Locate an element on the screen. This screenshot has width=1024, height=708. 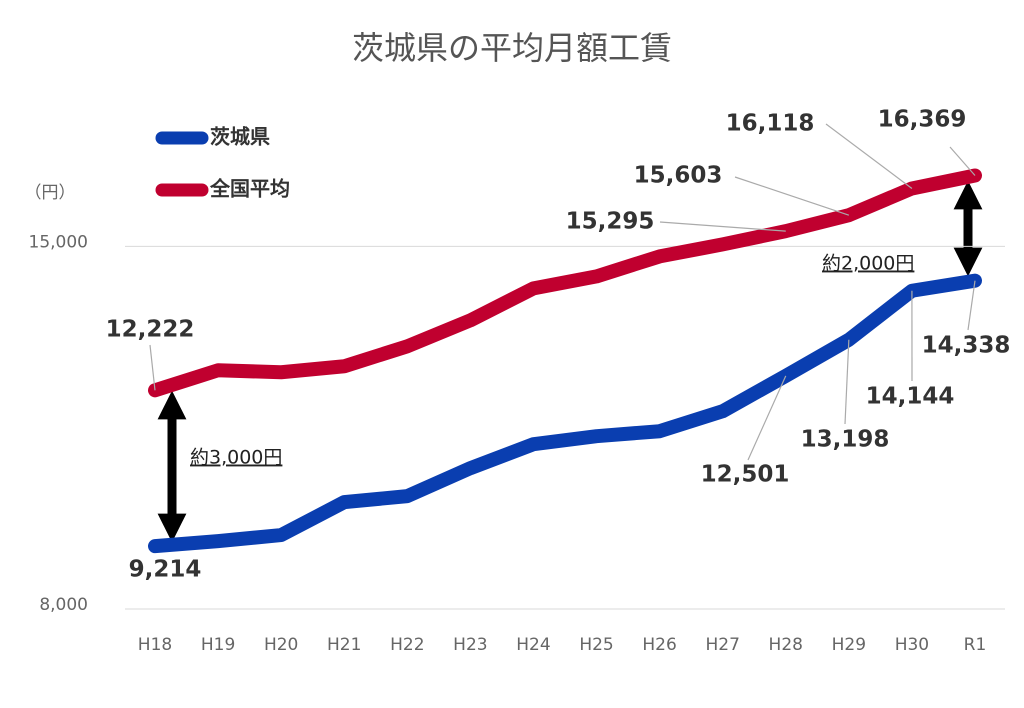
x-tick-label: H22 is located at coordinates (407, 645).